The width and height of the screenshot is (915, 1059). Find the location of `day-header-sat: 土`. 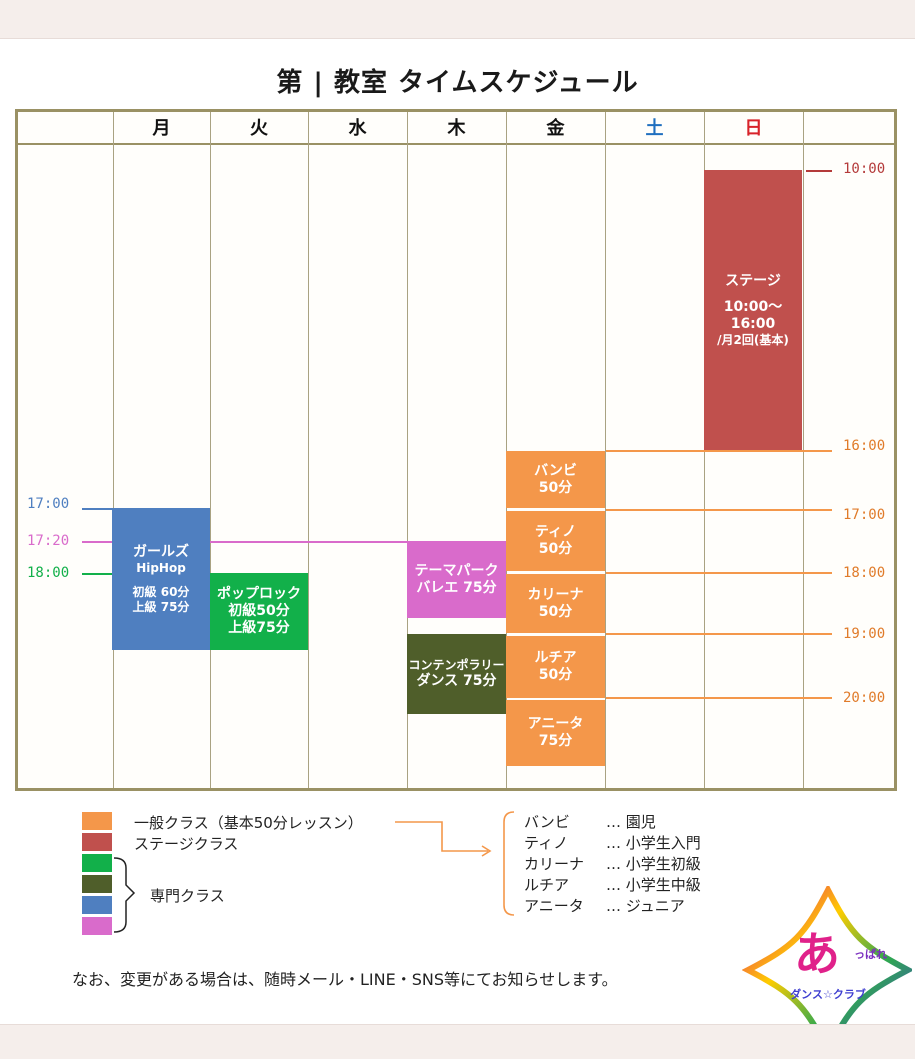

day-header-sat: 土 is located at coordinates (654, 128).